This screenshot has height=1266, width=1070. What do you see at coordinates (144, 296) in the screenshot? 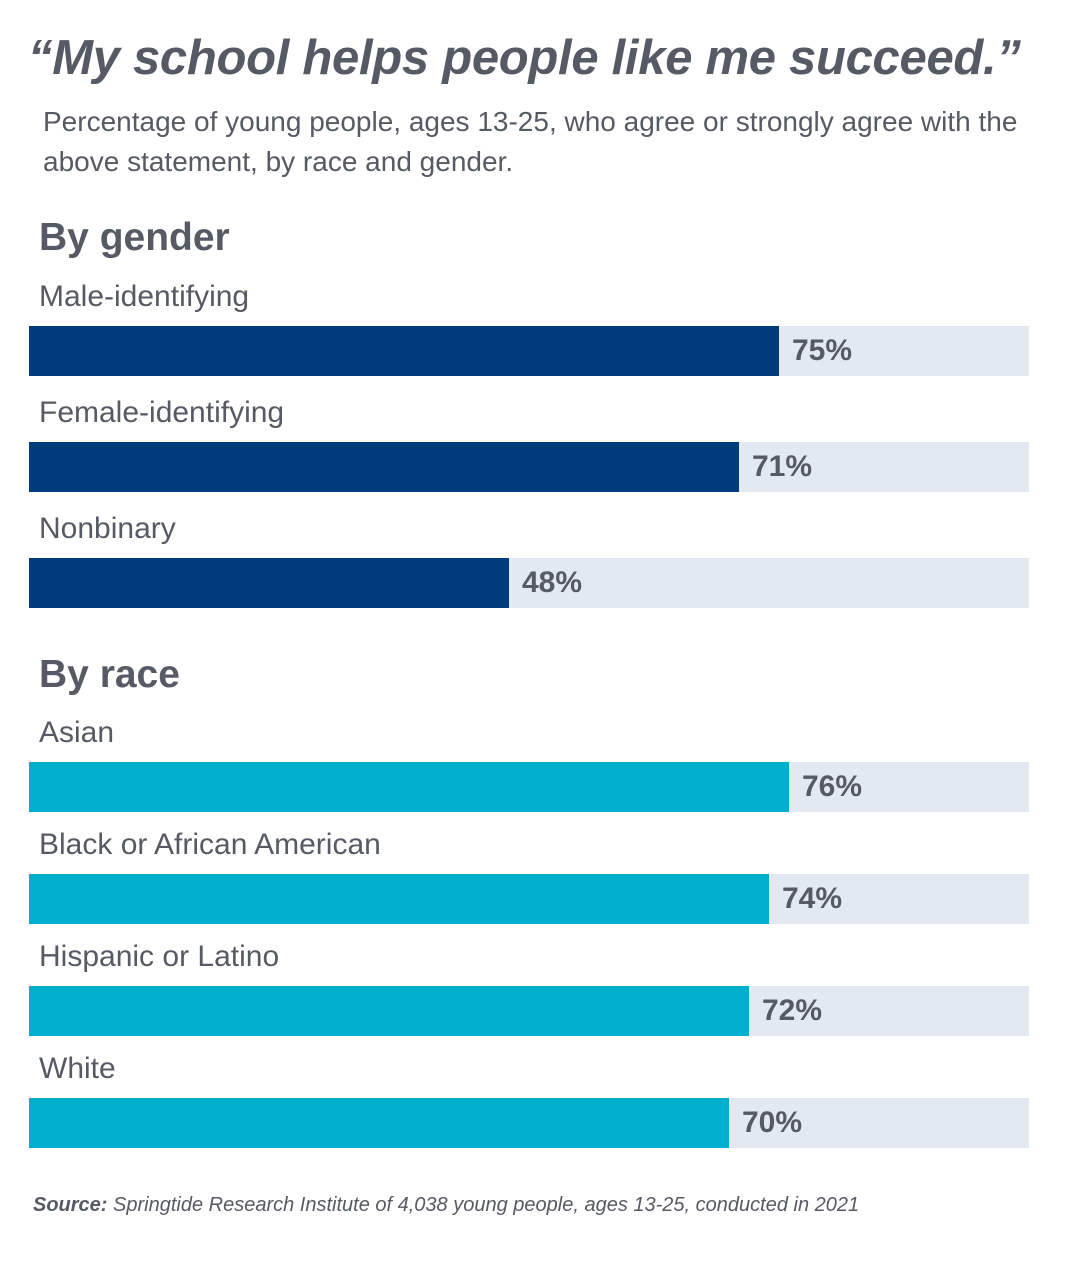
I see `category-label: Male-identifying` at bounding box center [144, 296].